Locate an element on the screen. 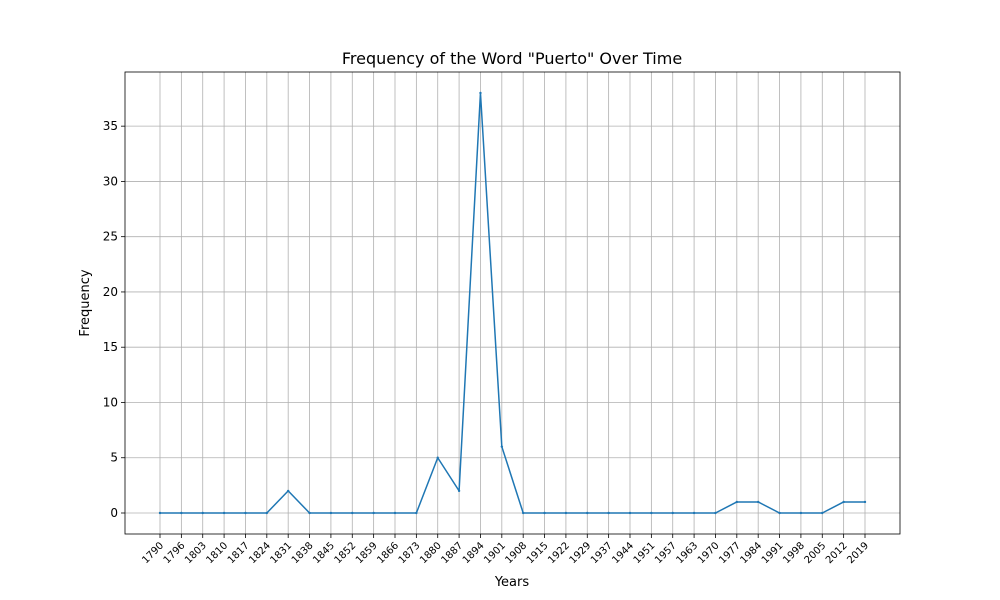 The width and height of the screenshot is (1000, 600). x-tick-label: 1852 is located at coordinates (346, 553).